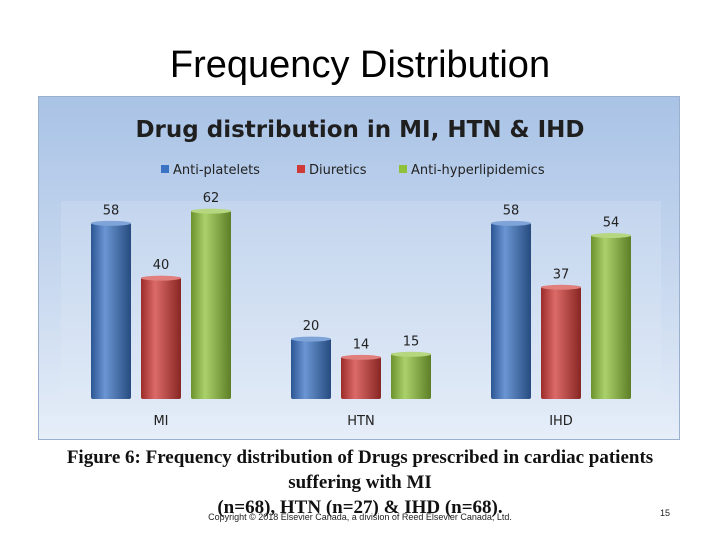 The image size is (720, 540). I want to click on data-label-htn-anti-hyperlipidemics: 15, so click(411, 341).